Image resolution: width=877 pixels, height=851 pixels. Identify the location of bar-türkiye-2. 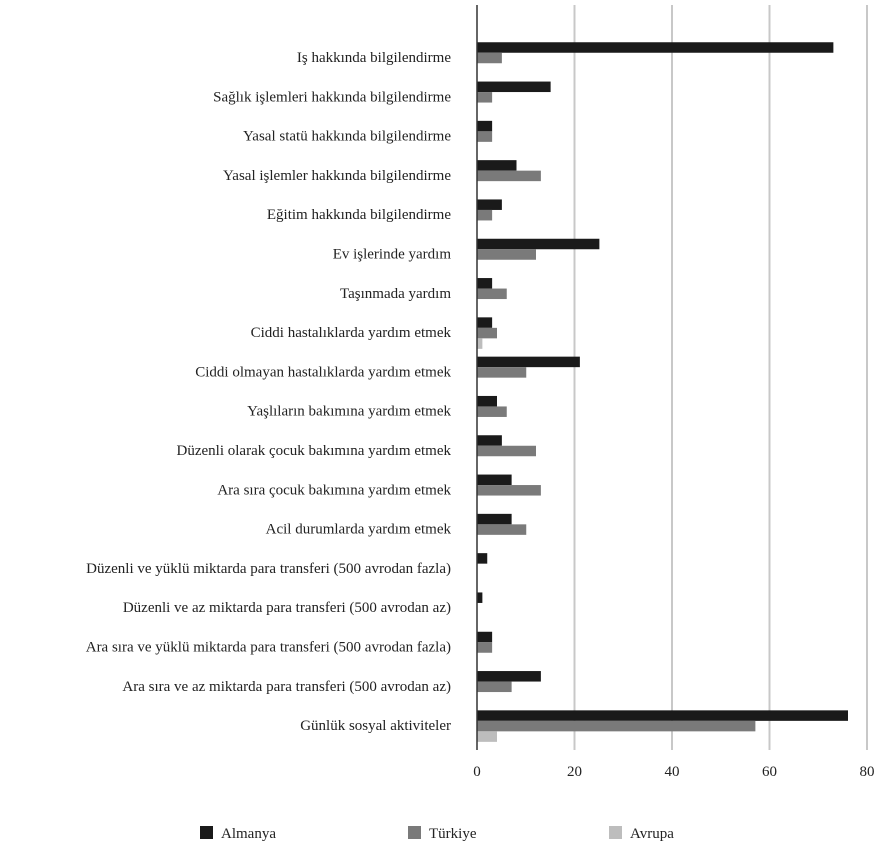
(485, 136).